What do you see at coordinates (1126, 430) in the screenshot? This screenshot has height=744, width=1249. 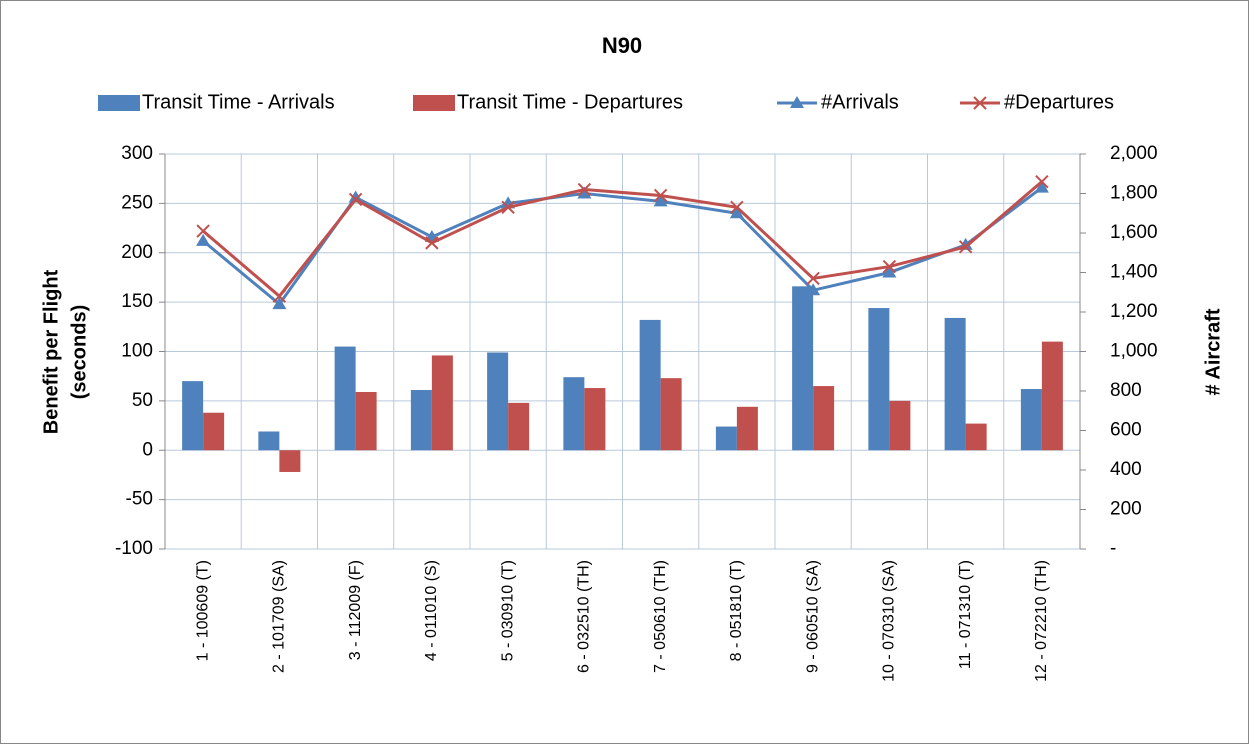 I see `y2-tick-label: 600` at bounding box center [1126, 430].